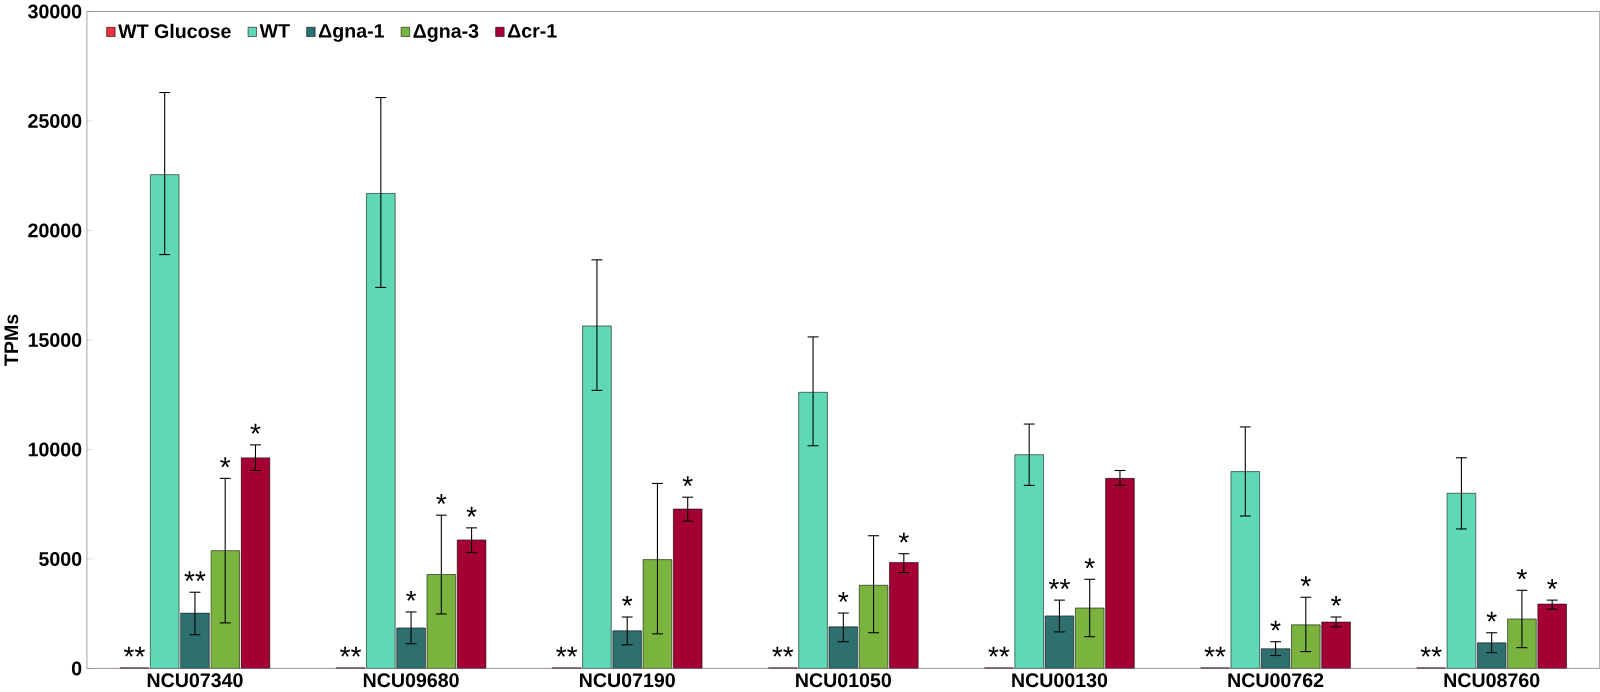 The height and width of the screenshot is (692, 1600). What do you see at coordinates (55, 449) in the screenshot?
I see `y-tick-label: 10000` at bounding box center [55, 449].